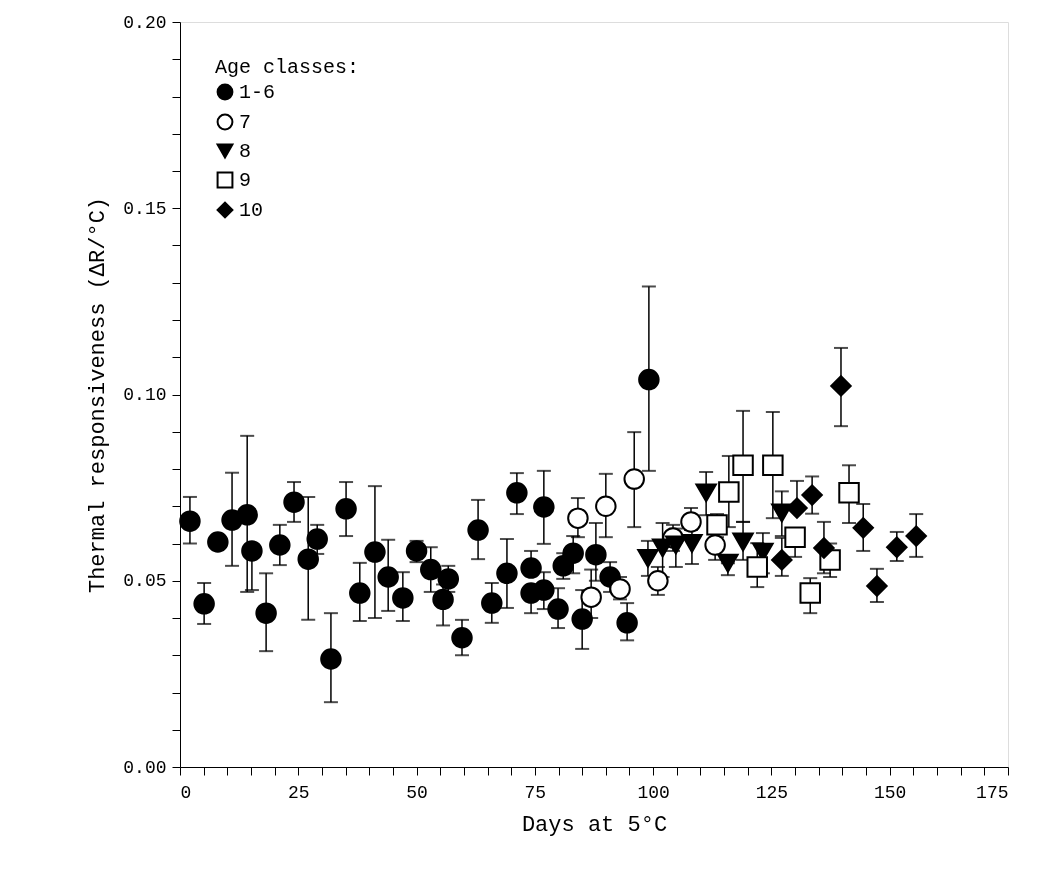  I want to click on y-tick-label: 0.15, so click(145, 208).